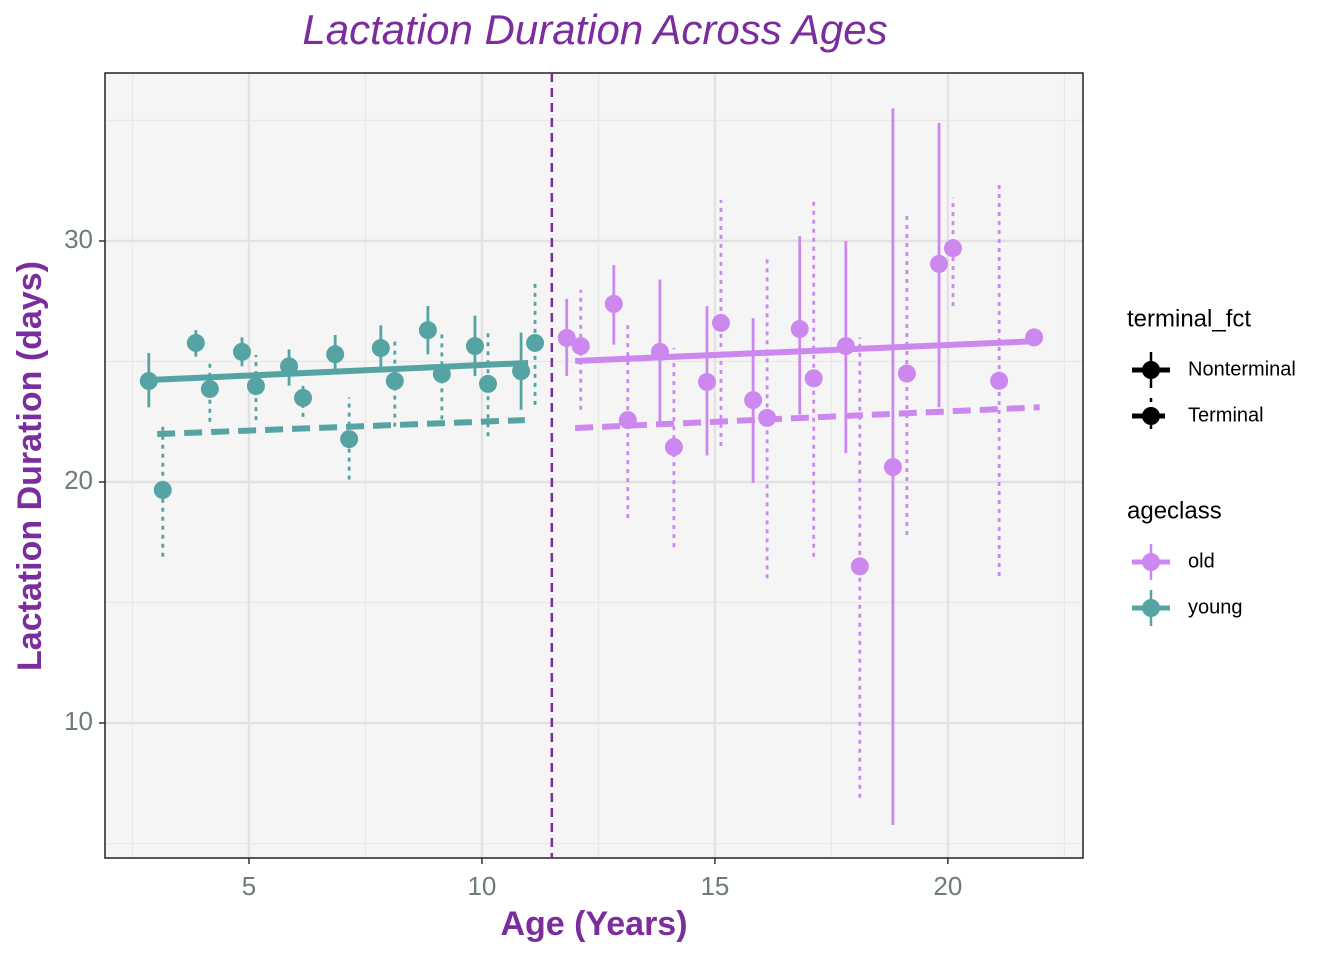 Image resolution: width=1344 pixels, height=960 pixels. Describe the element at coordinates (249, 886) in the screenshot. I see `x-tick-label: 5` at that location.